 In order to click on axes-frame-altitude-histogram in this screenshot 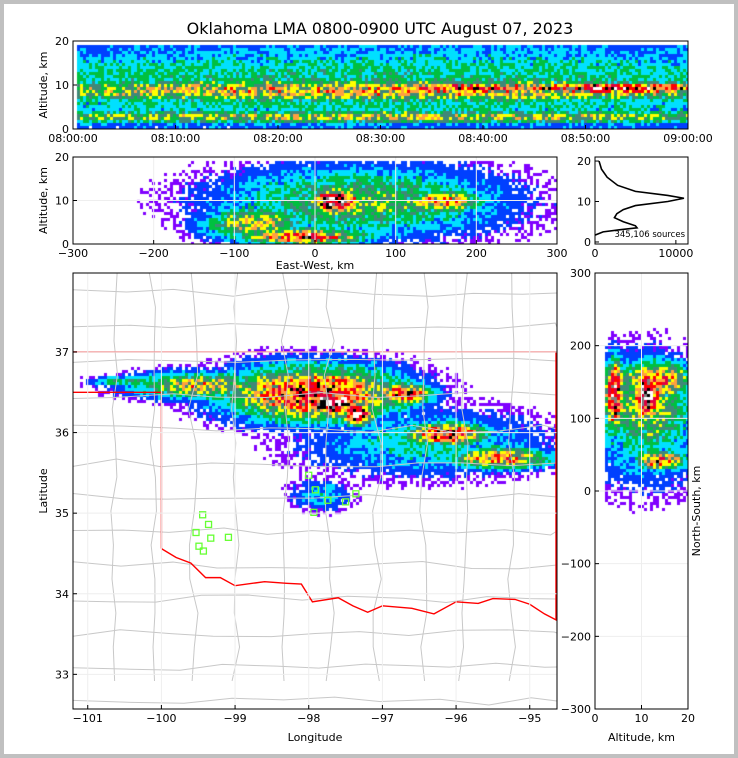, I will do `click(641, 200)`.